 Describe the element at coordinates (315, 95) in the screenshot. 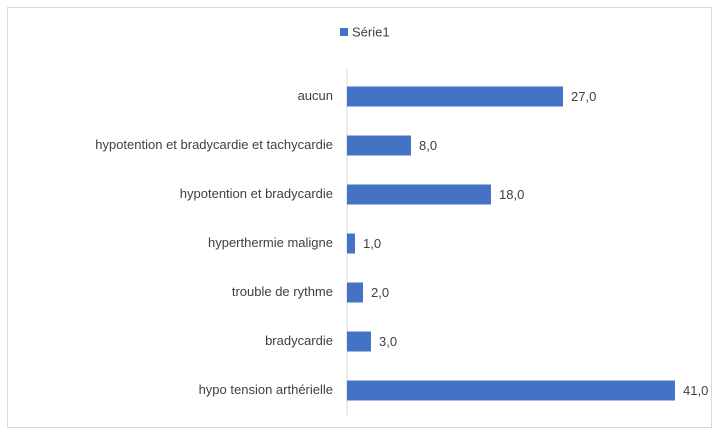

I see `y-tick-label: aucun` at that location.